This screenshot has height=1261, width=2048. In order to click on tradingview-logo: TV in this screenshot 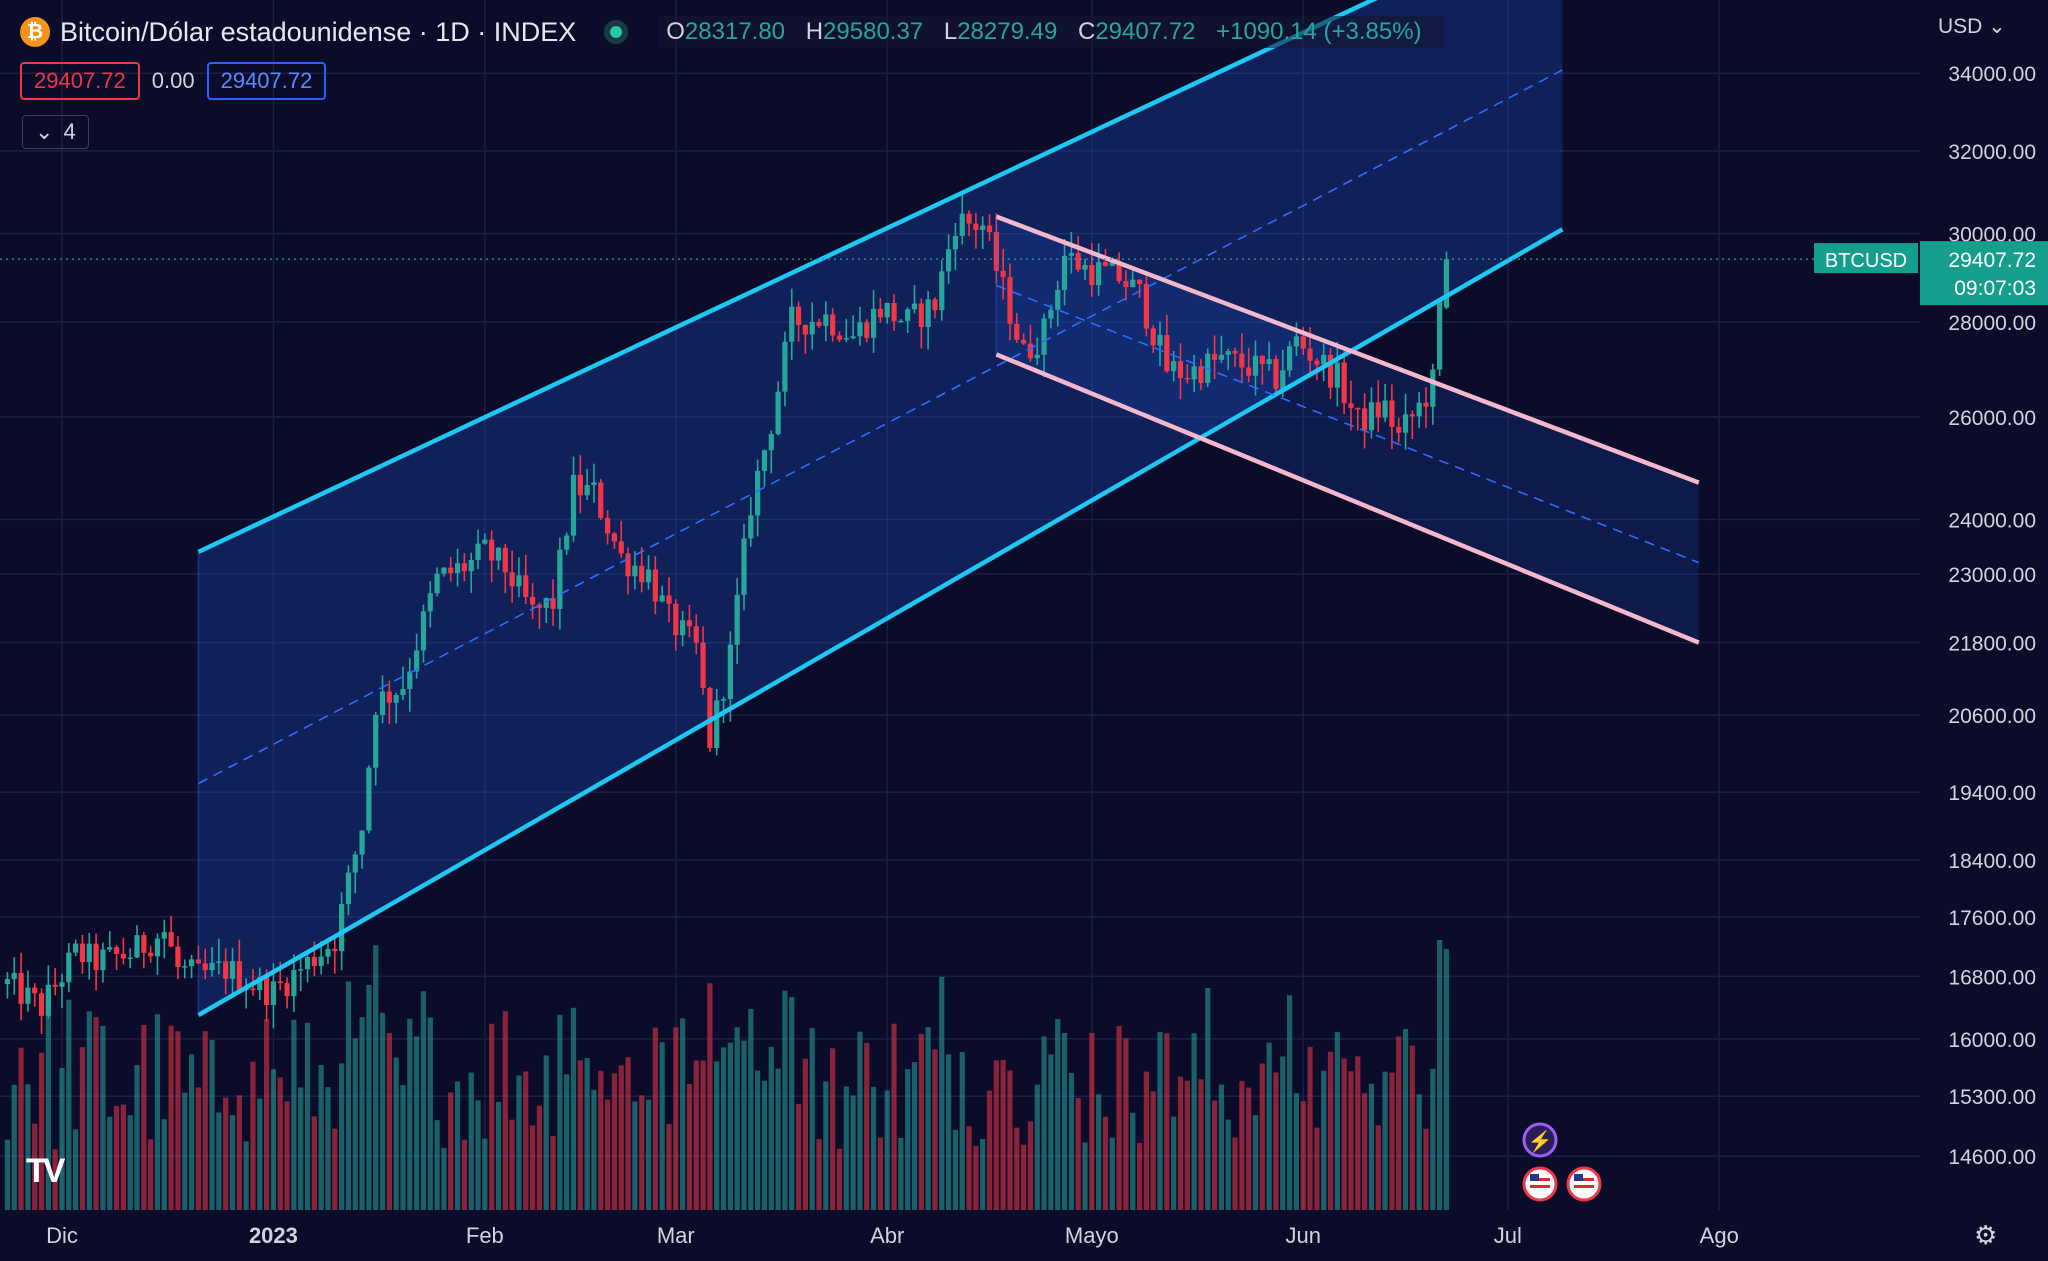, I will do `click(46, 1171)`.